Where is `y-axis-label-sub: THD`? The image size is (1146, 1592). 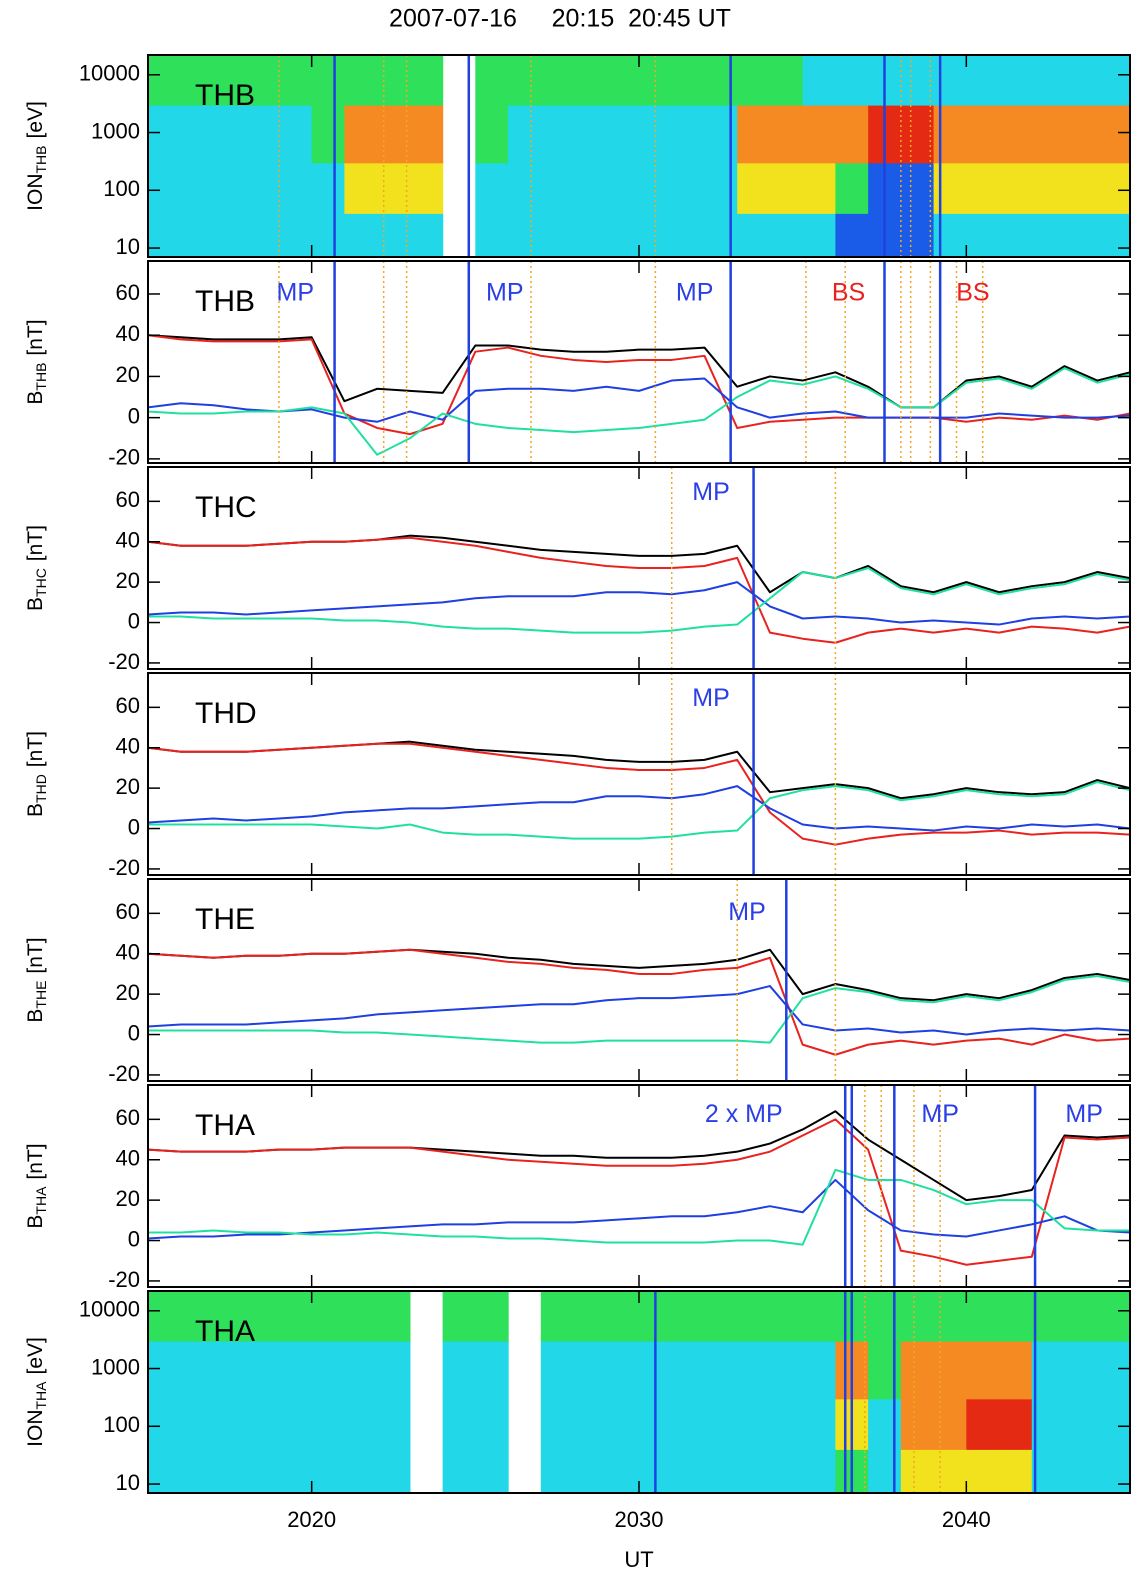
y-axis-label-sub: THD is located at coordinates (41, 788).